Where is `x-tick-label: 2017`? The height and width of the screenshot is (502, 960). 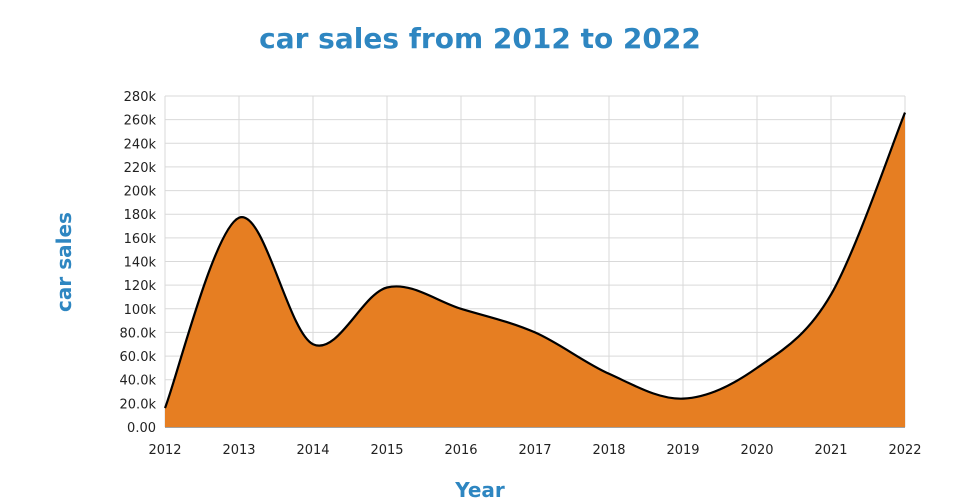
x-tick-label: 2017 is located at coordinates (534, 450).